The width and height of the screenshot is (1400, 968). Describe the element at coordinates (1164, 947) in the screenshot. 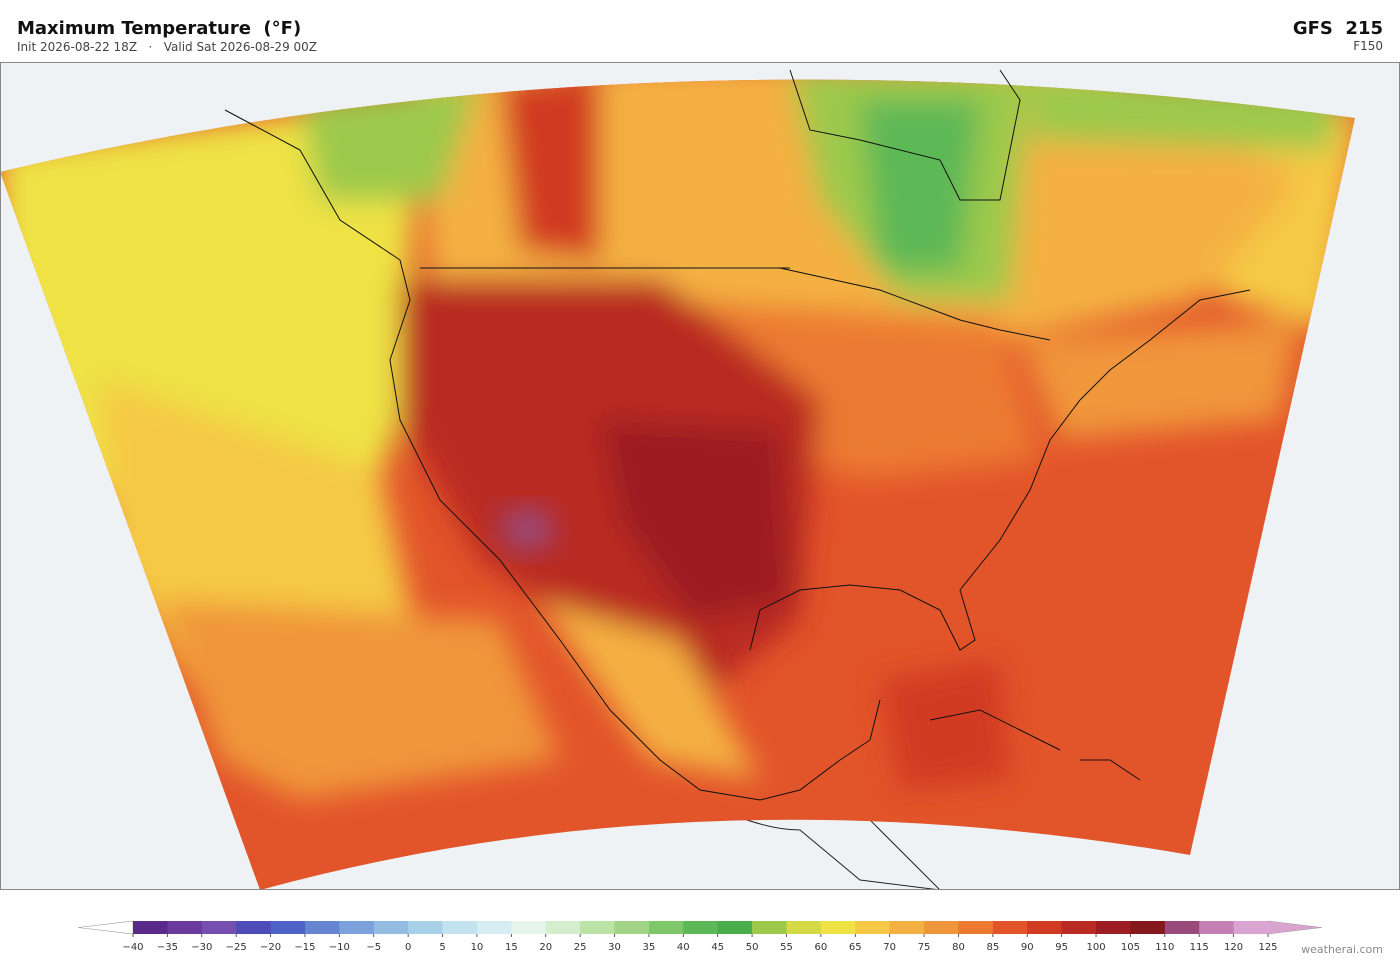

I see `colorbar-tick-label: 110` at that location.